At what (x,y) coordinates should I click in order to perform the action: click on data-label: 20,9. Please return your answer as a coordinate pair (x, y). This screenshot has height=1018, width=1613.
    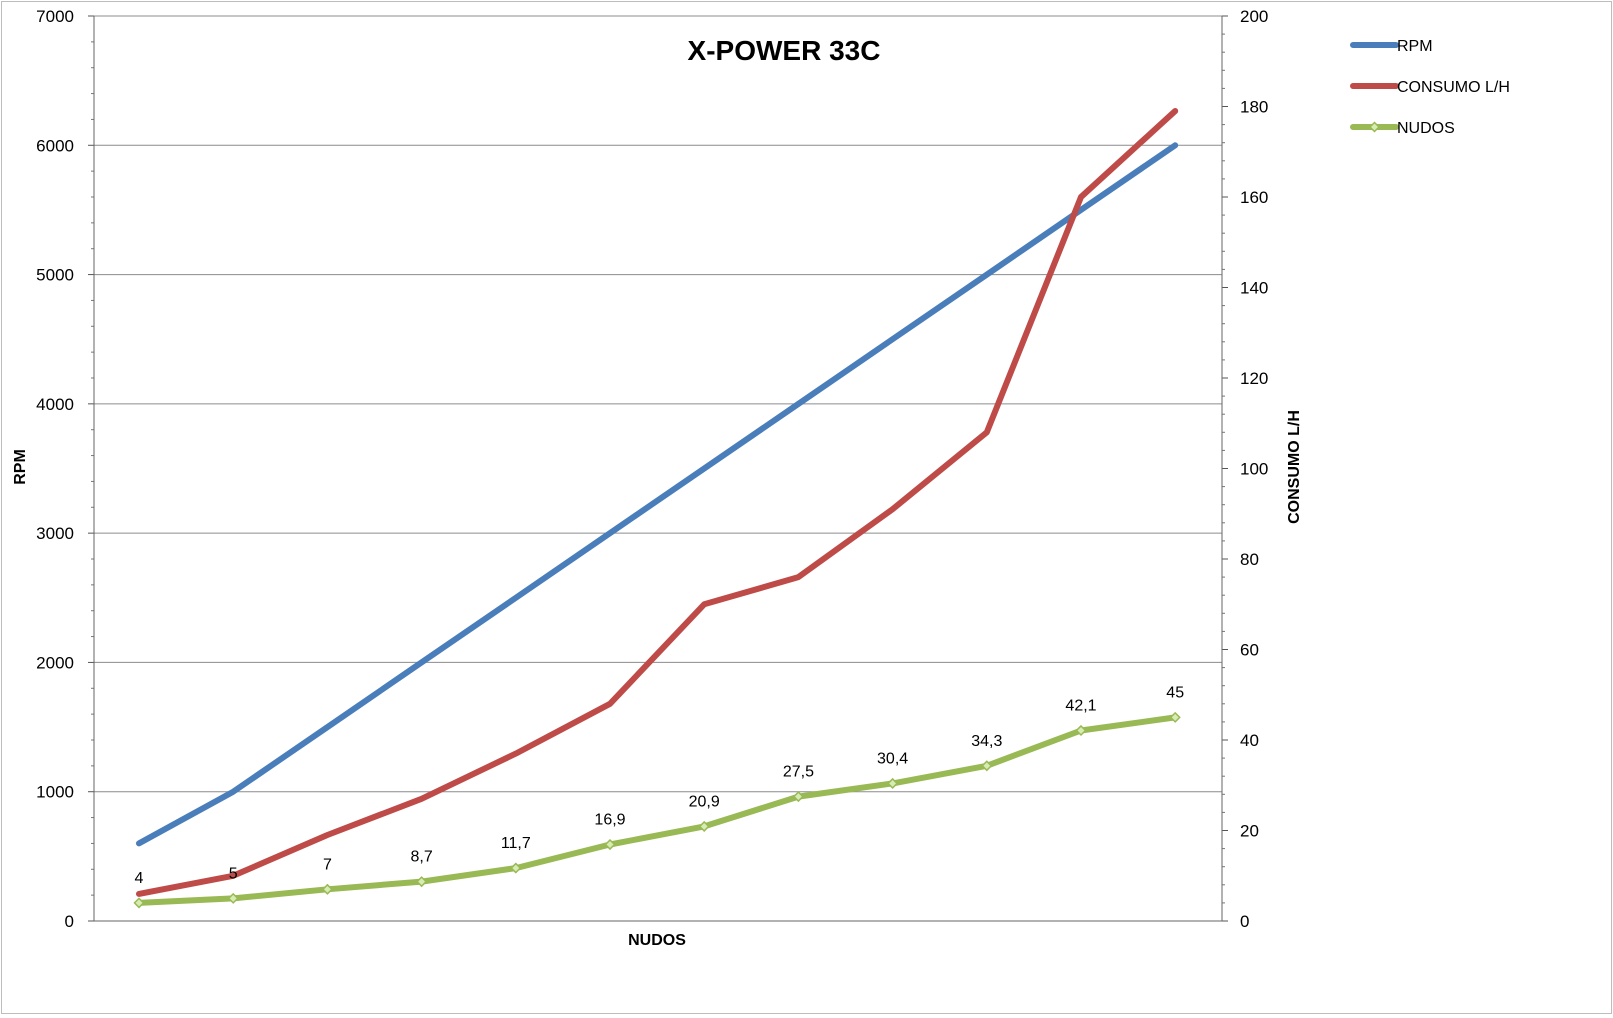
    Looking at the image, I should click on (704, 801).